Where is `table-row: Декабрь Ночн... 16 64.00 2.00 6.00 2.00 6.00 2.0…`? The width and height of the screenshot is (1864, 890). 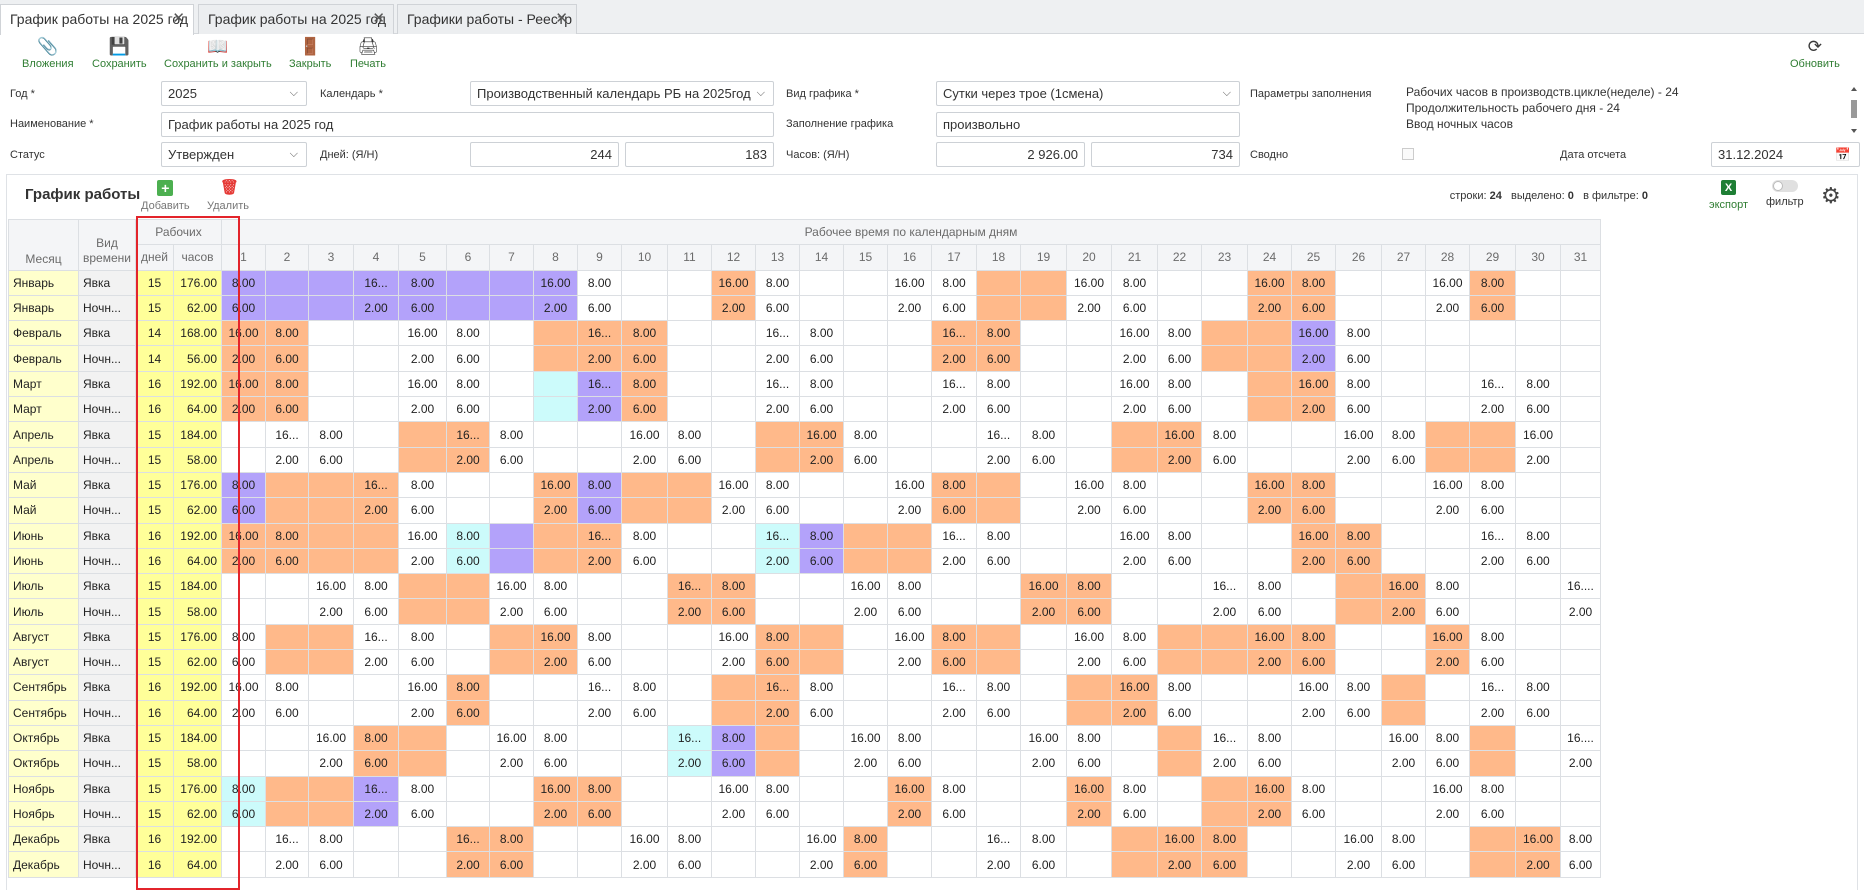
table-row: Декабрь Ночн... 16 64.00 2.00 6.00 2.00 6.00 2.0… is located at coordinates (804, 864).